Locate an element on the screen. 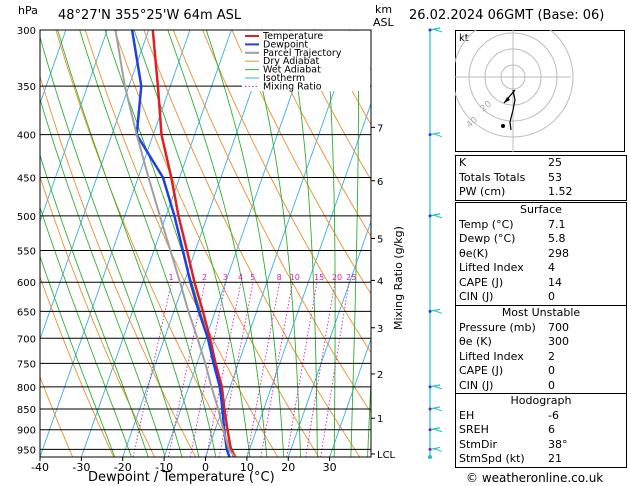  x-tick-label: -20 is located at coordinates (123, 467).